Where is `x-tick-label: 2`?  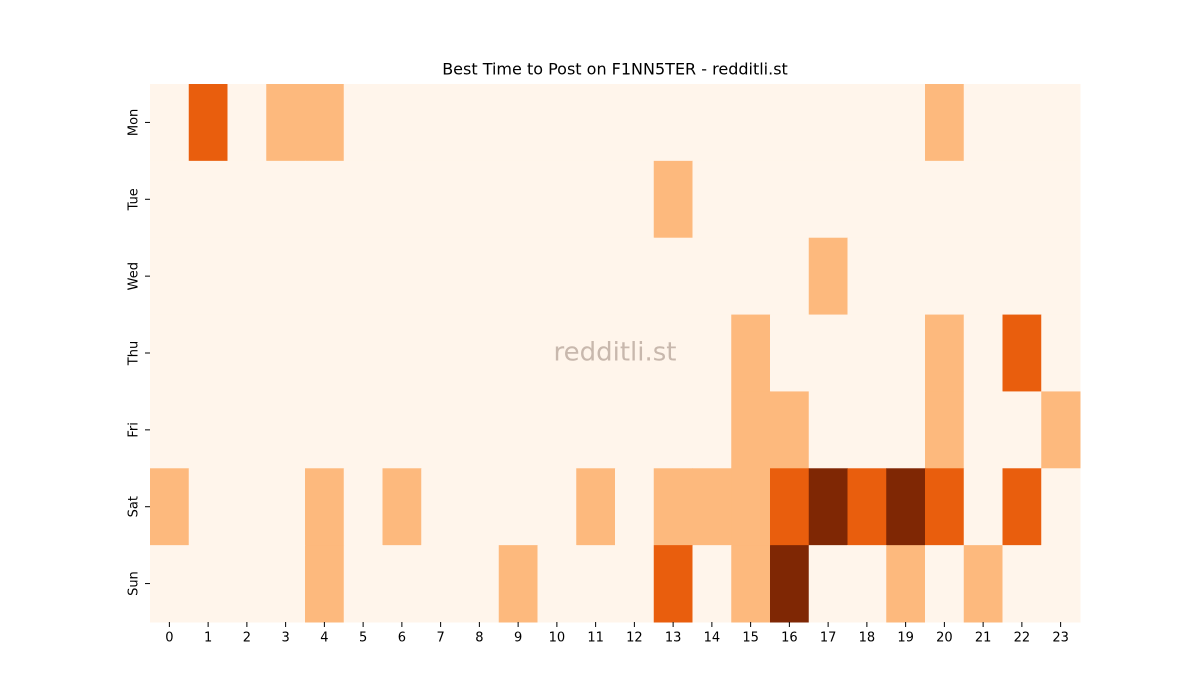
x-tick-label: 2 is located at coordinates (247, 638).